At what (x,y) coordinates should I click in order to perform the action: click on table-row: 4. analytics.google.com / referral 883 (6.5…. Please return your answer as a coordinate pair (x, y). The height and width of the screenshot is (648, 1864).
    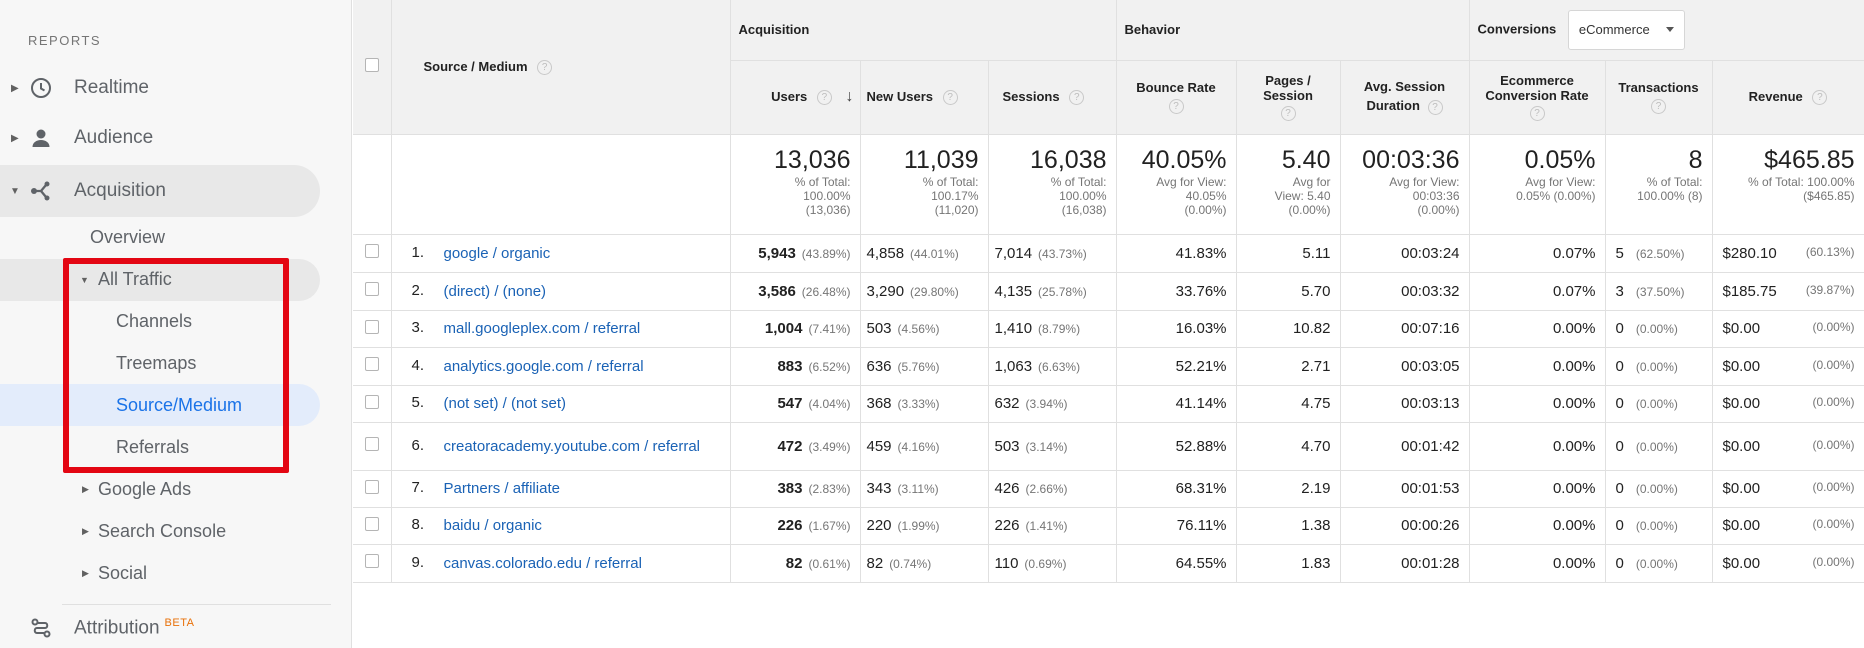
    Looking at the image, I should click on (1108, 366).